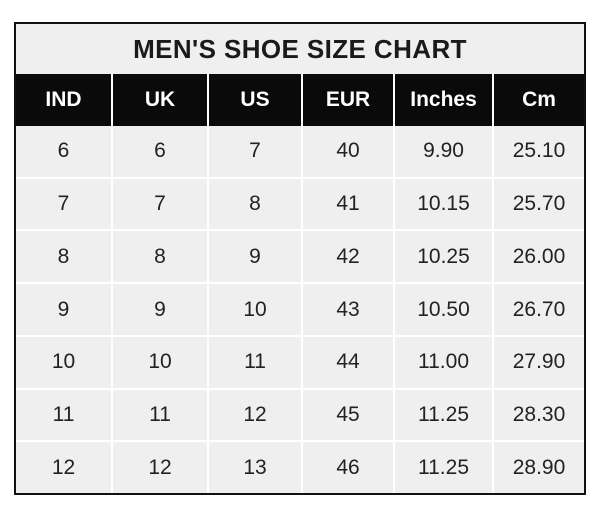 This screenshot has height=521, width=605. What do you see at coordinates (256, 362) in the screenshot?
I see `cell-us: 11` at bounding box center [256, 362].